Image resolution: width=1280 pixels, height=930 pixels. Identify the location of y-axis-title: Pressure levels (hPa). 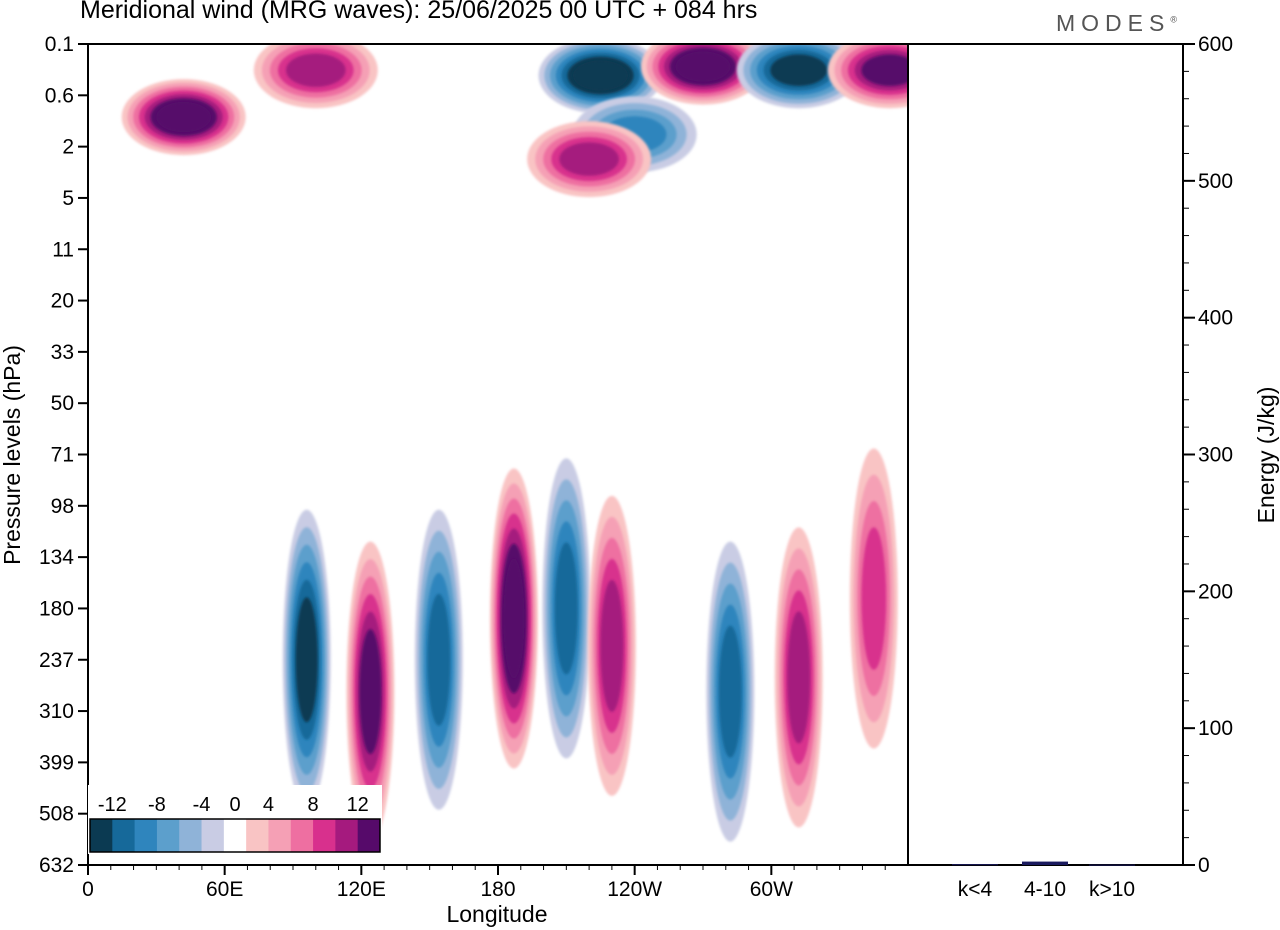
(12, 455).